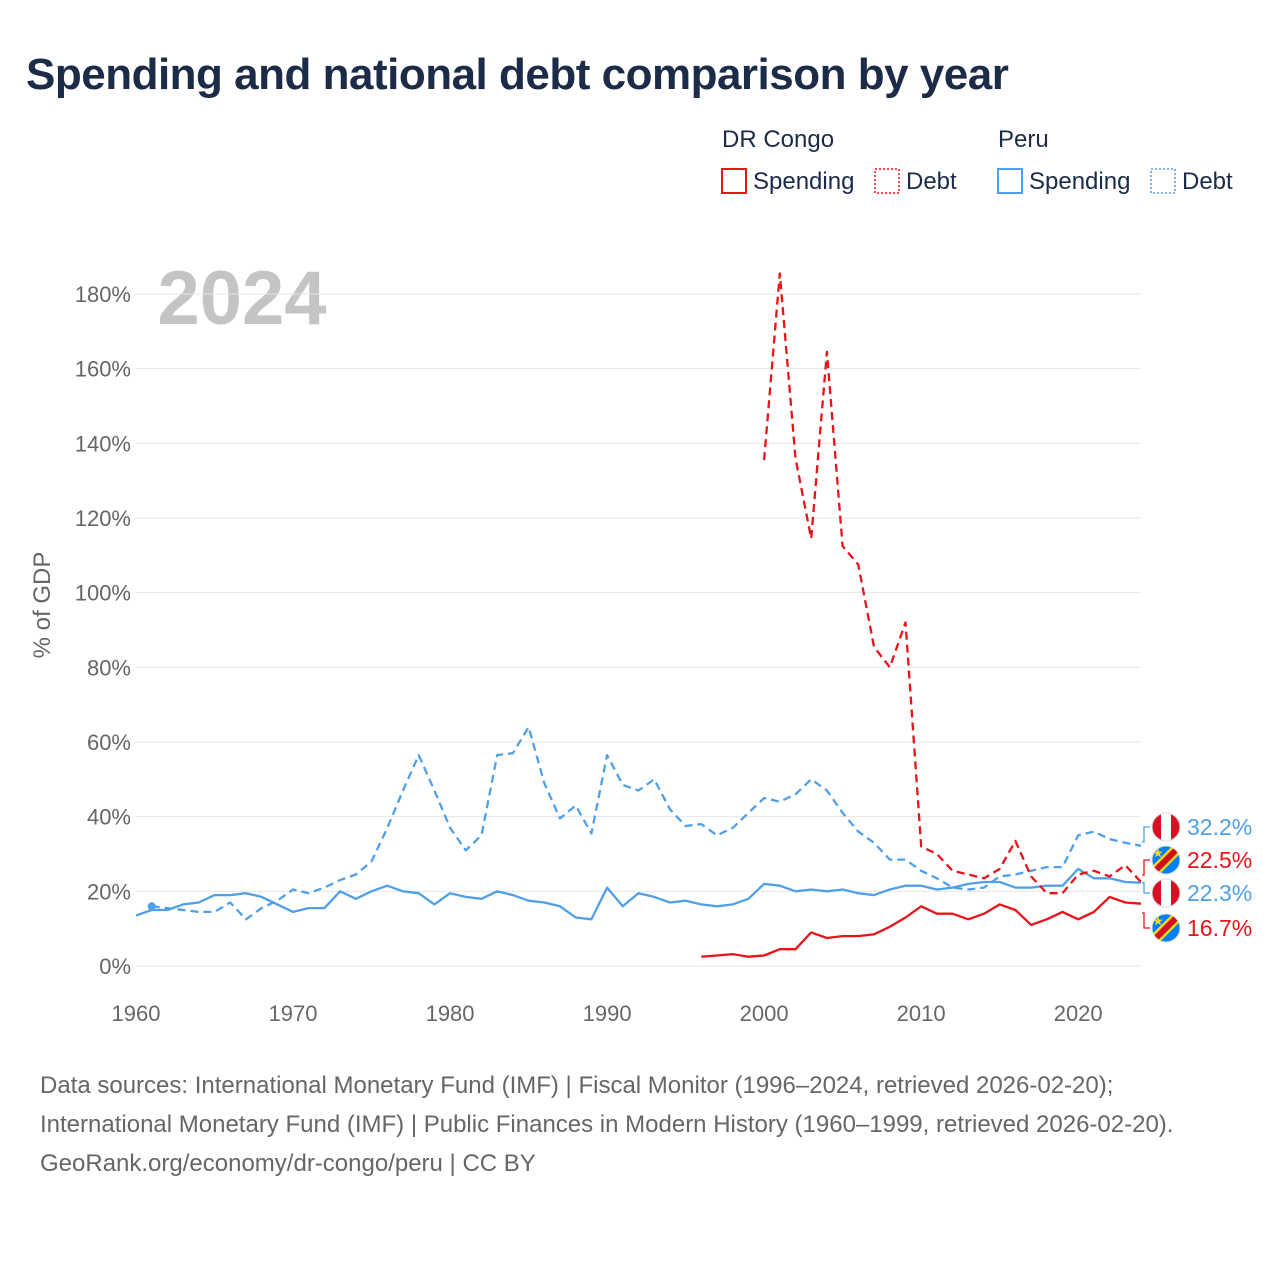  What do you see at coordinates (638, 894) in the screenshot?
I see `series-peru-spending` at bounding box center [638, 894].